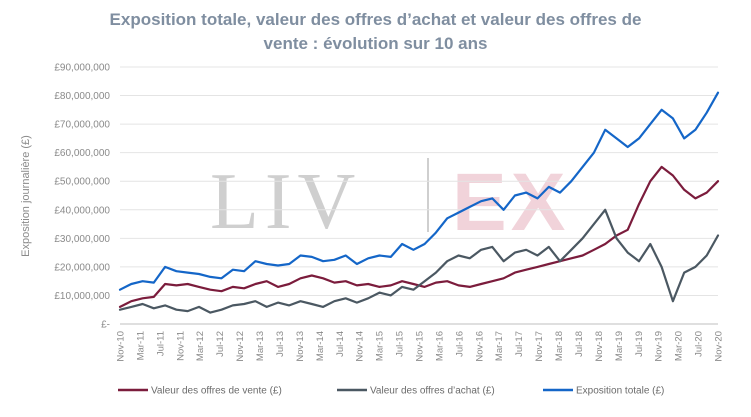 The image size is (751, 417). I want to click on y-tick-label: £80,000,000, so click(82, 96).